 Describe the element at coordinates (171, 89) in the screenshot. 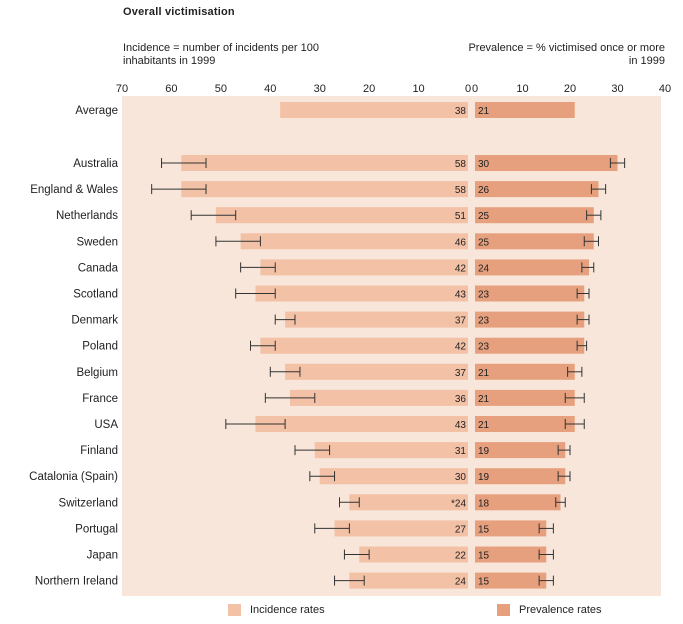

I see `incidence-tick-label: 60` at that location.